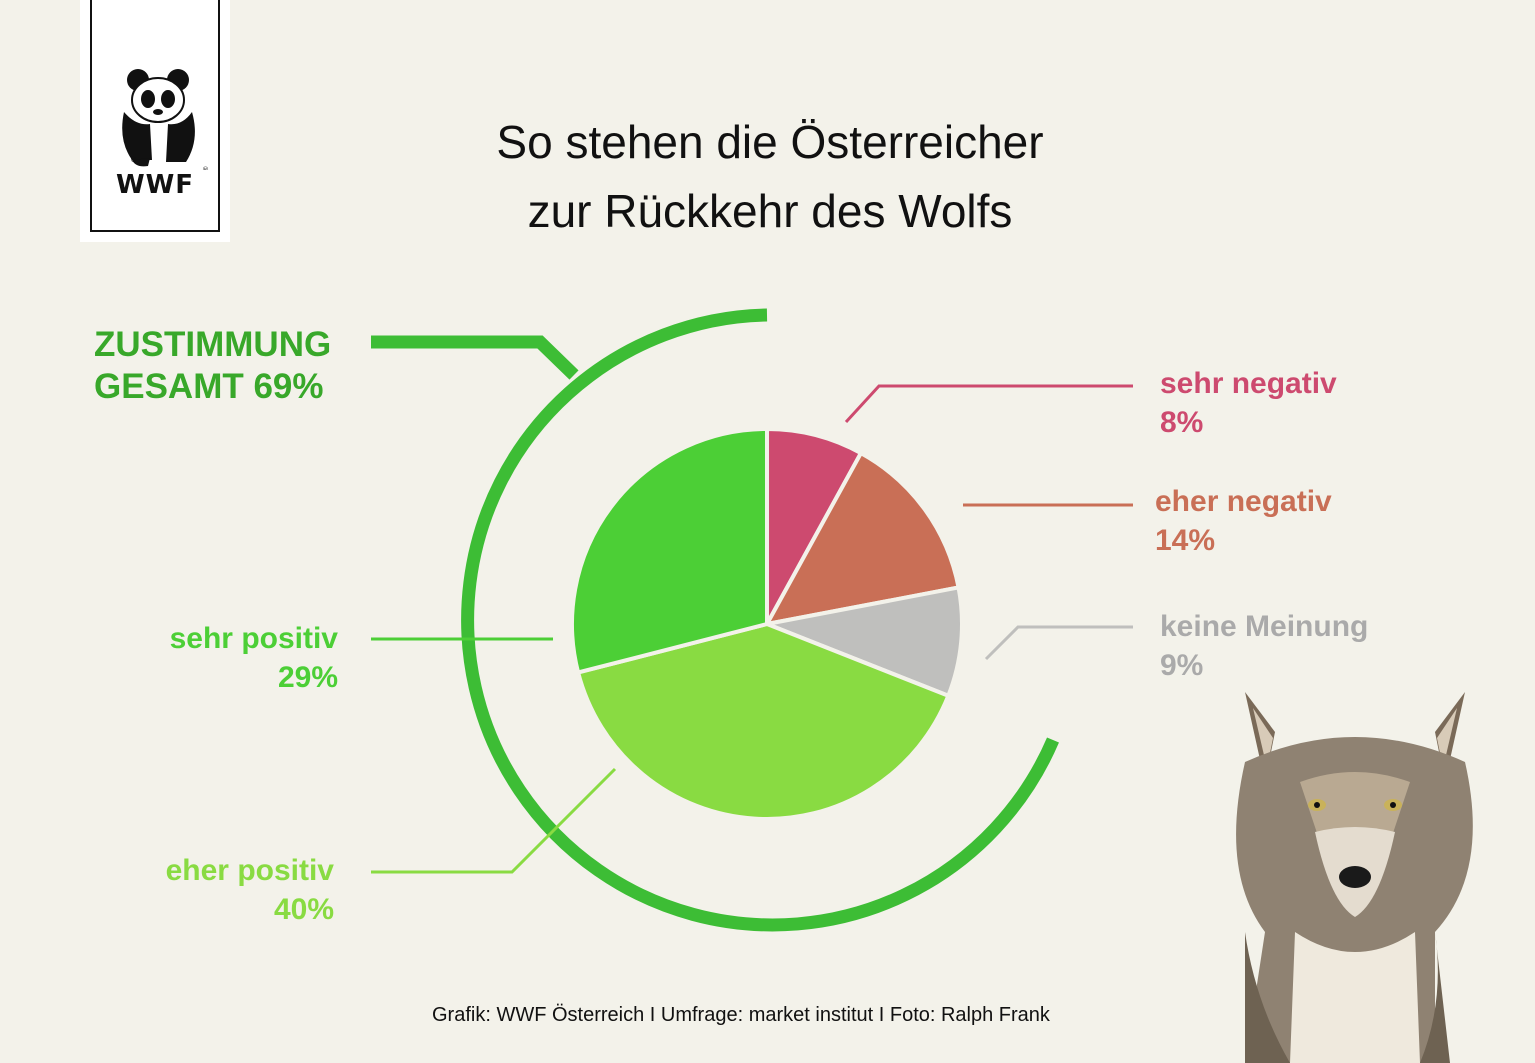 The height and width of the screenshot is (1063, 1535). Describe the element at coordinates (253, 638) in the screenshot. I see `label-sehr-positiv-name: sehr positiv` at that location.